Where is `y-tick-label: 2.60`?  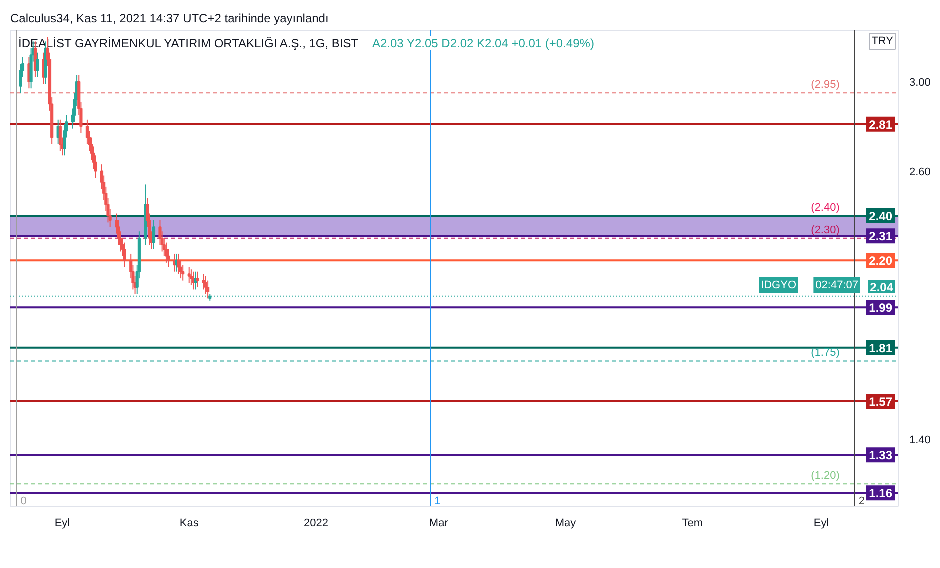
y-tick-label: 2.60 is located at coordinates (920, 172).